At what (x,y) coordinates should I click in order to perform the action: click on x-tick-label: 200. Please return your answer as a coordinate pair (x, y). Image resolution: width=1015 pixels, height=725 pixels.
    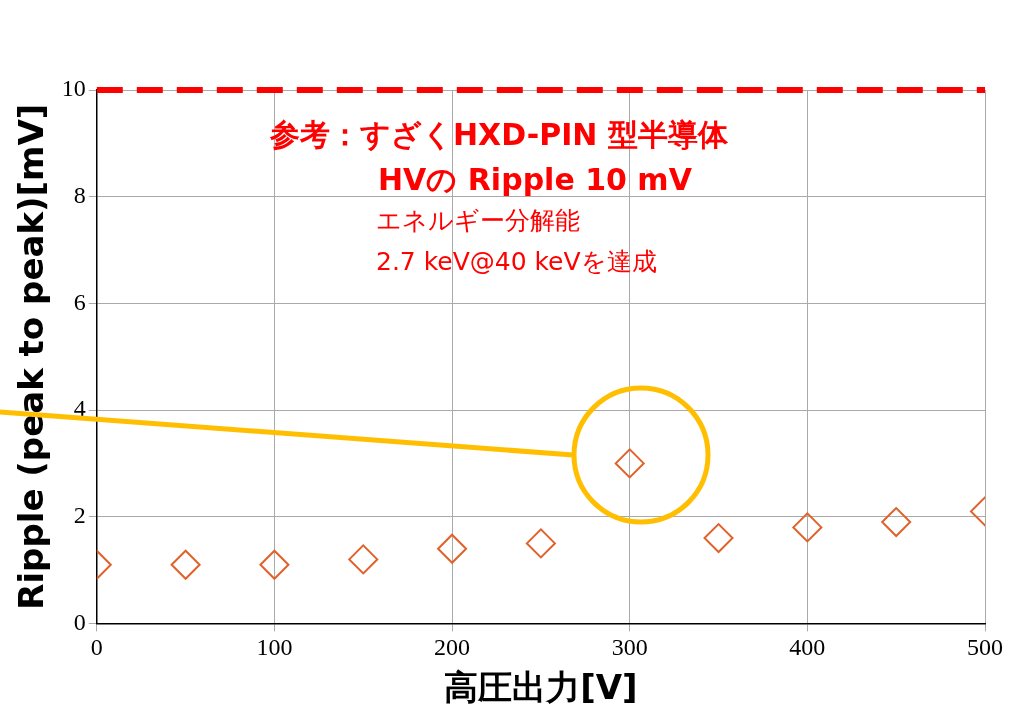
    Looking at the image, I should click on (452, 647).